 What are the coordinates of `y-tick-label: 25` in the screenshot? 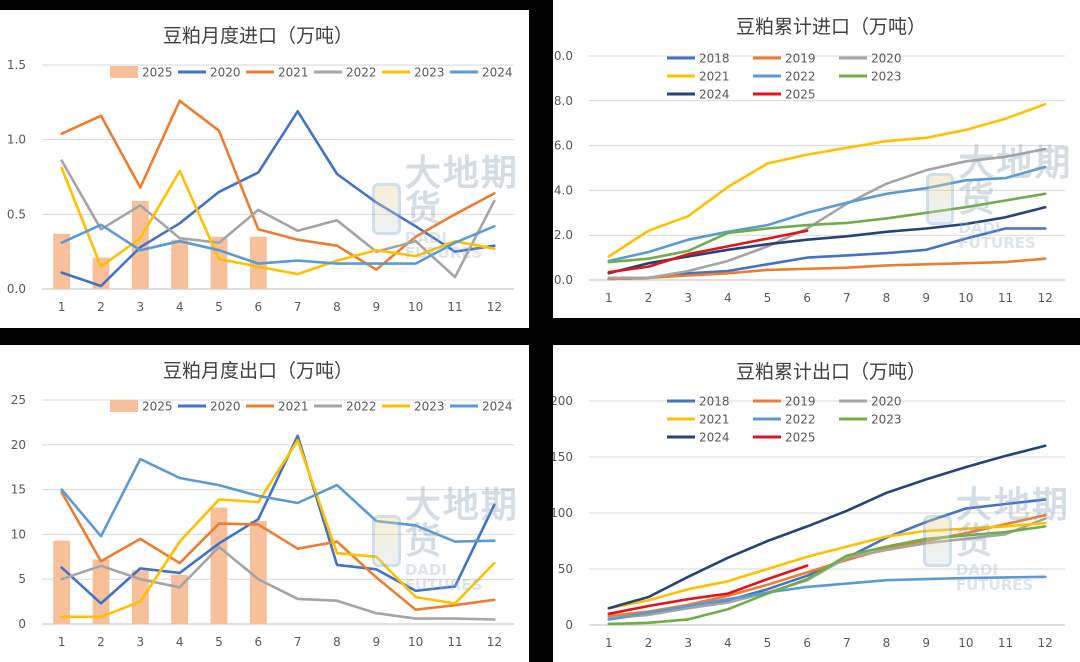 It's located at (18, 400).